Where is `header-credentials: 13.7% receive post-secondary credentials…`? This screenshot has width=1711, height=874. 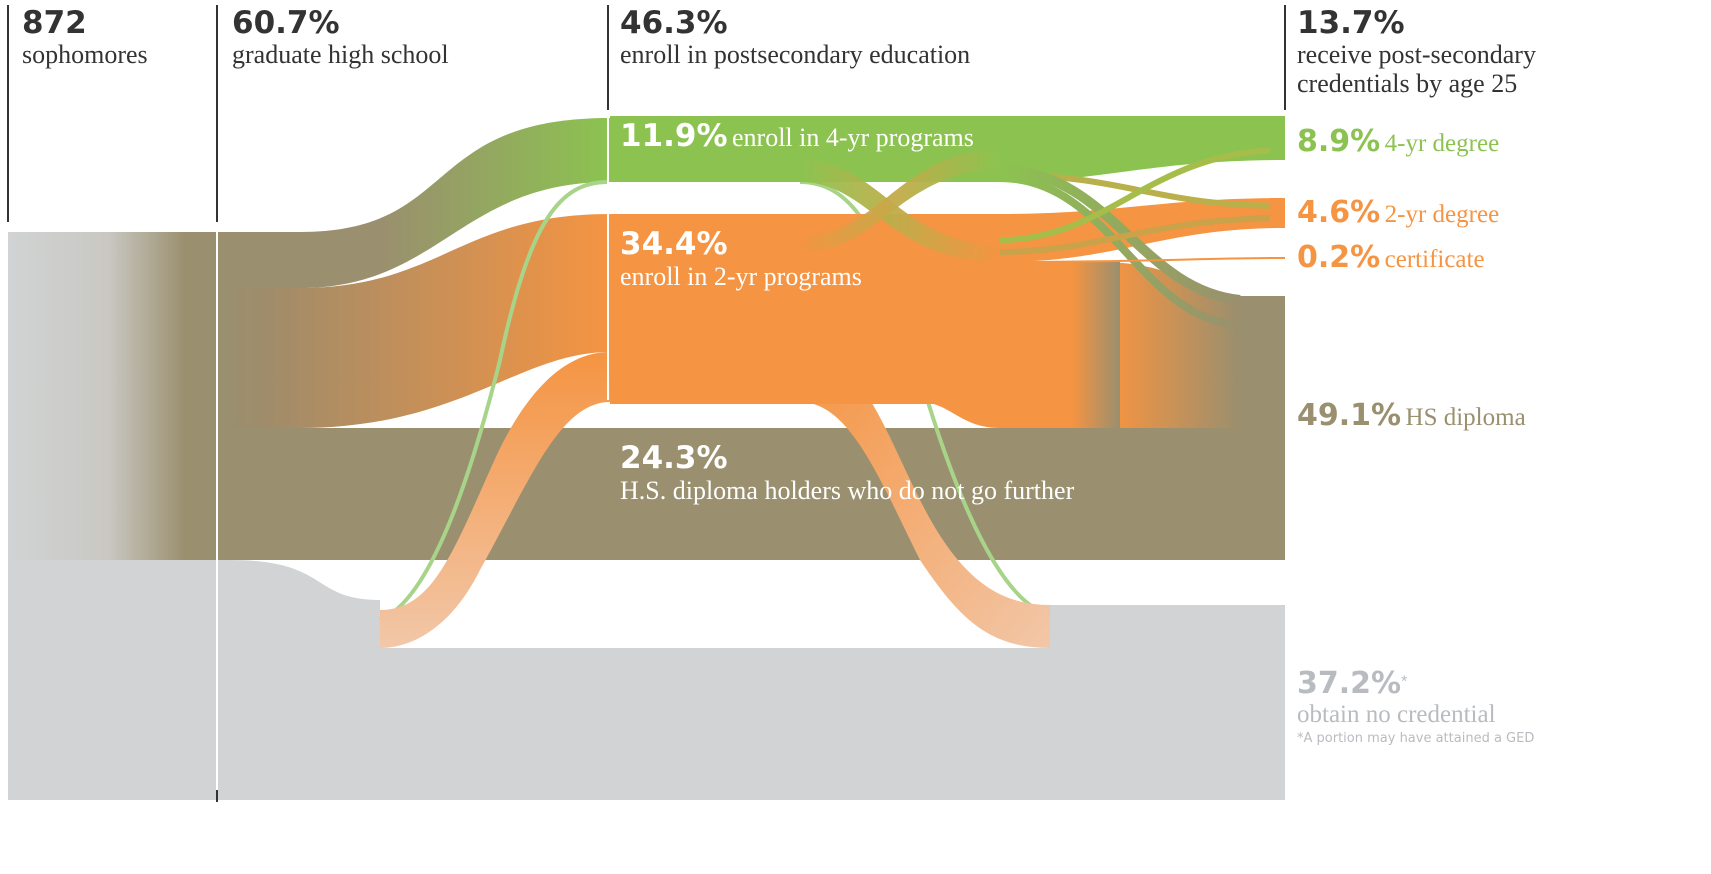 header-credentials: 13.7% receive post-secondary credentials… is located at coordinates (1416, 52).